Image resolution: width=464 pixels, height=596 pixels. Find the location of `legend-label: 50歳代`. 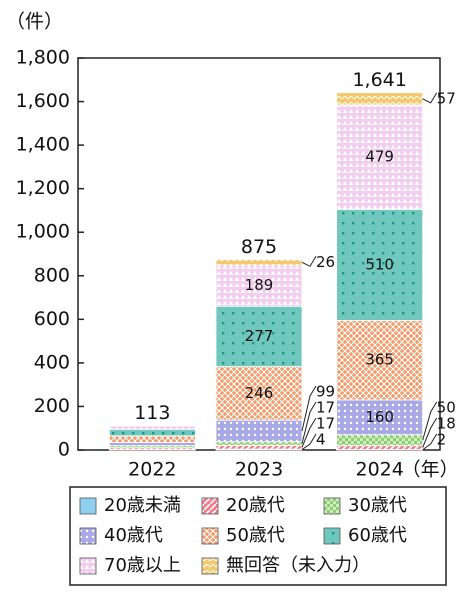

legend-label: 50歳代 is located at coordinates (255, 535).